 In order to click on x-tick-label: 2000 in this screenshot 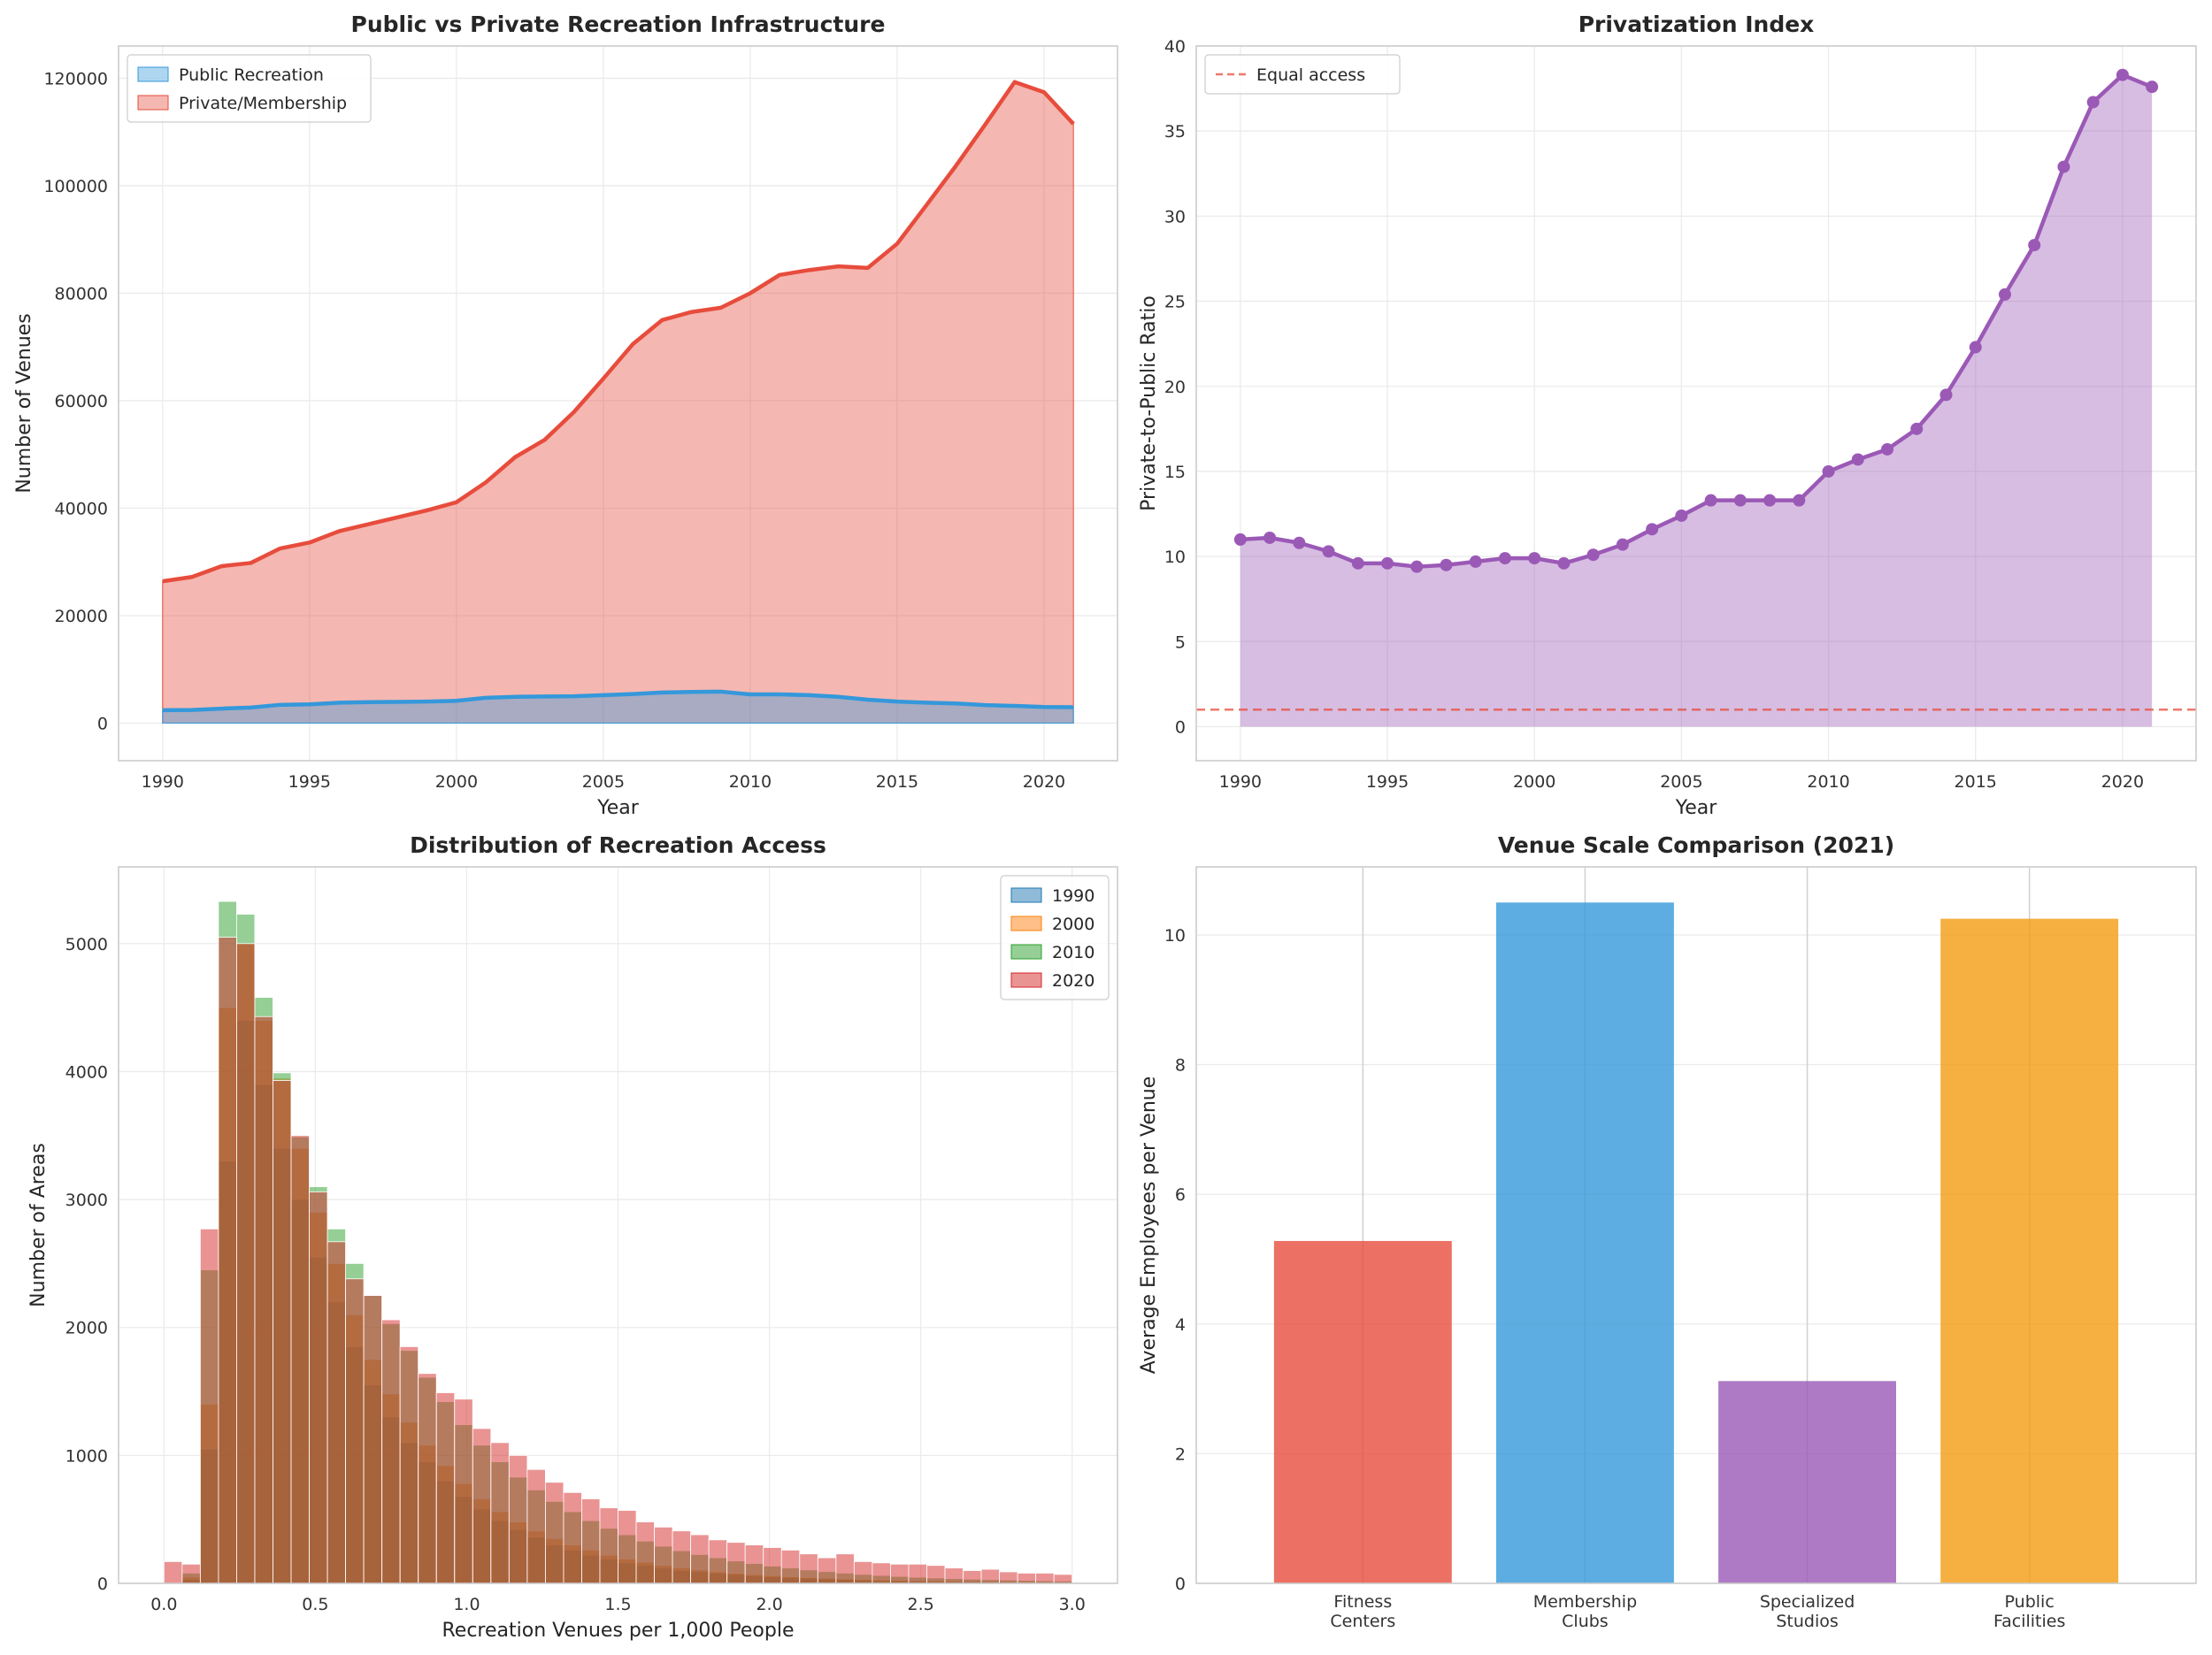, I will do `click(1534, 782)`.